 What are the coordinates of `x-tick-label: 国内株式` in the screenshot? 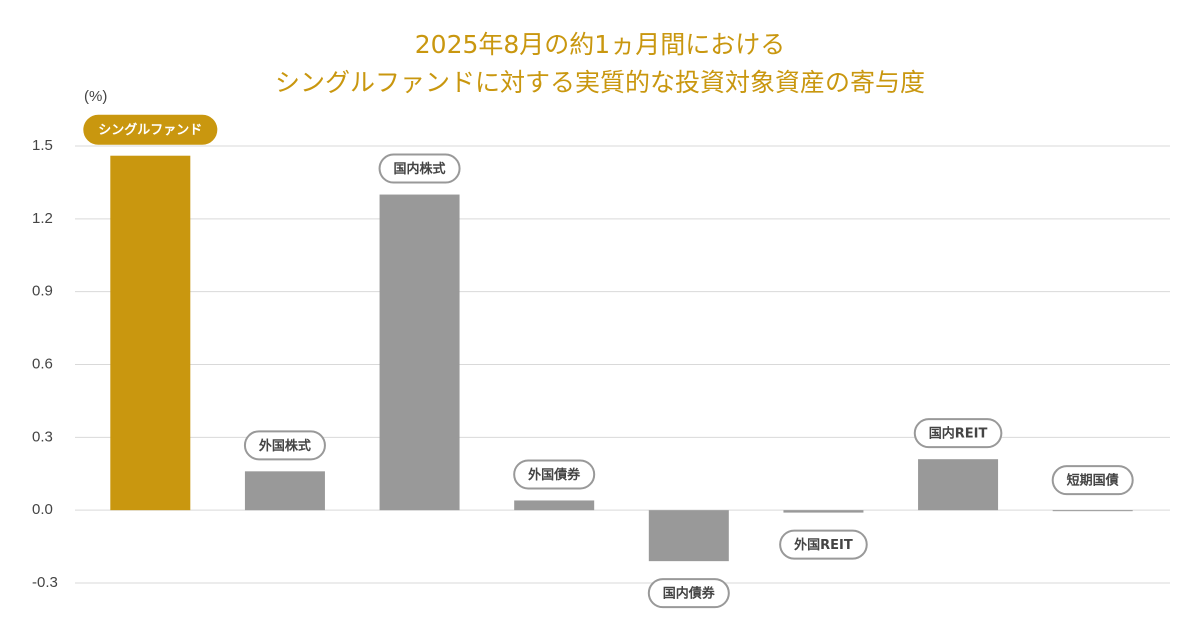 It's located at (420, 169).